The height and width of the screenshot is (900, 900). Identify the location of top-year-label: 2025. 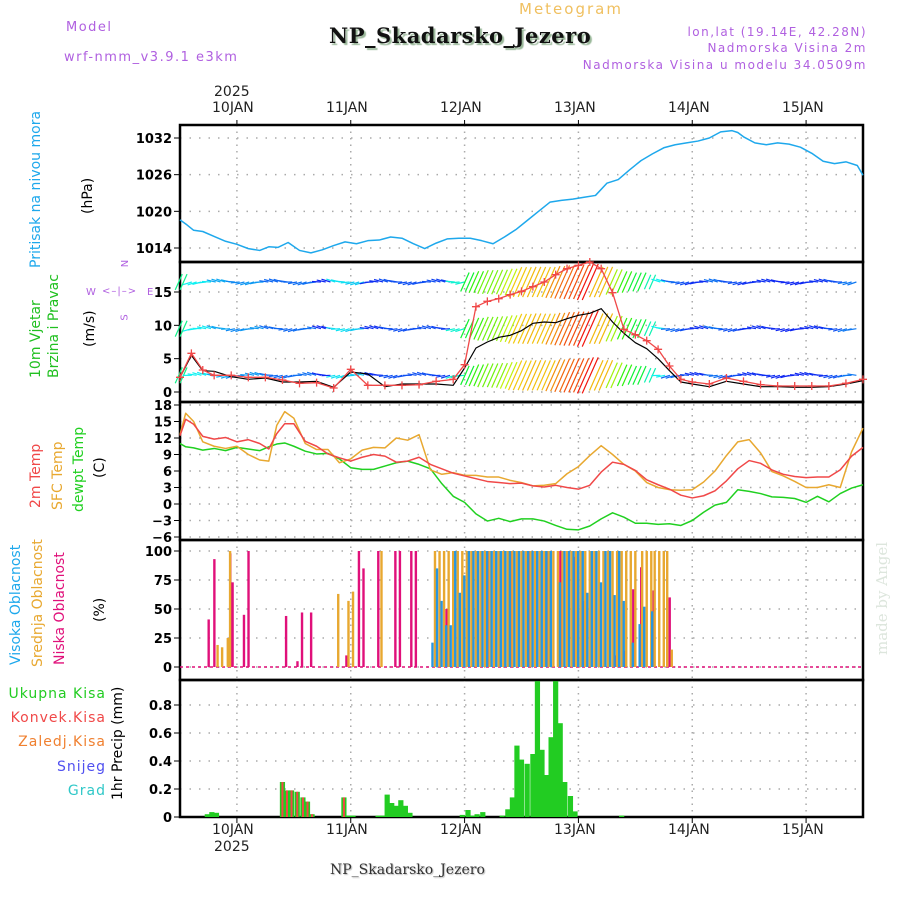
(232, 92).